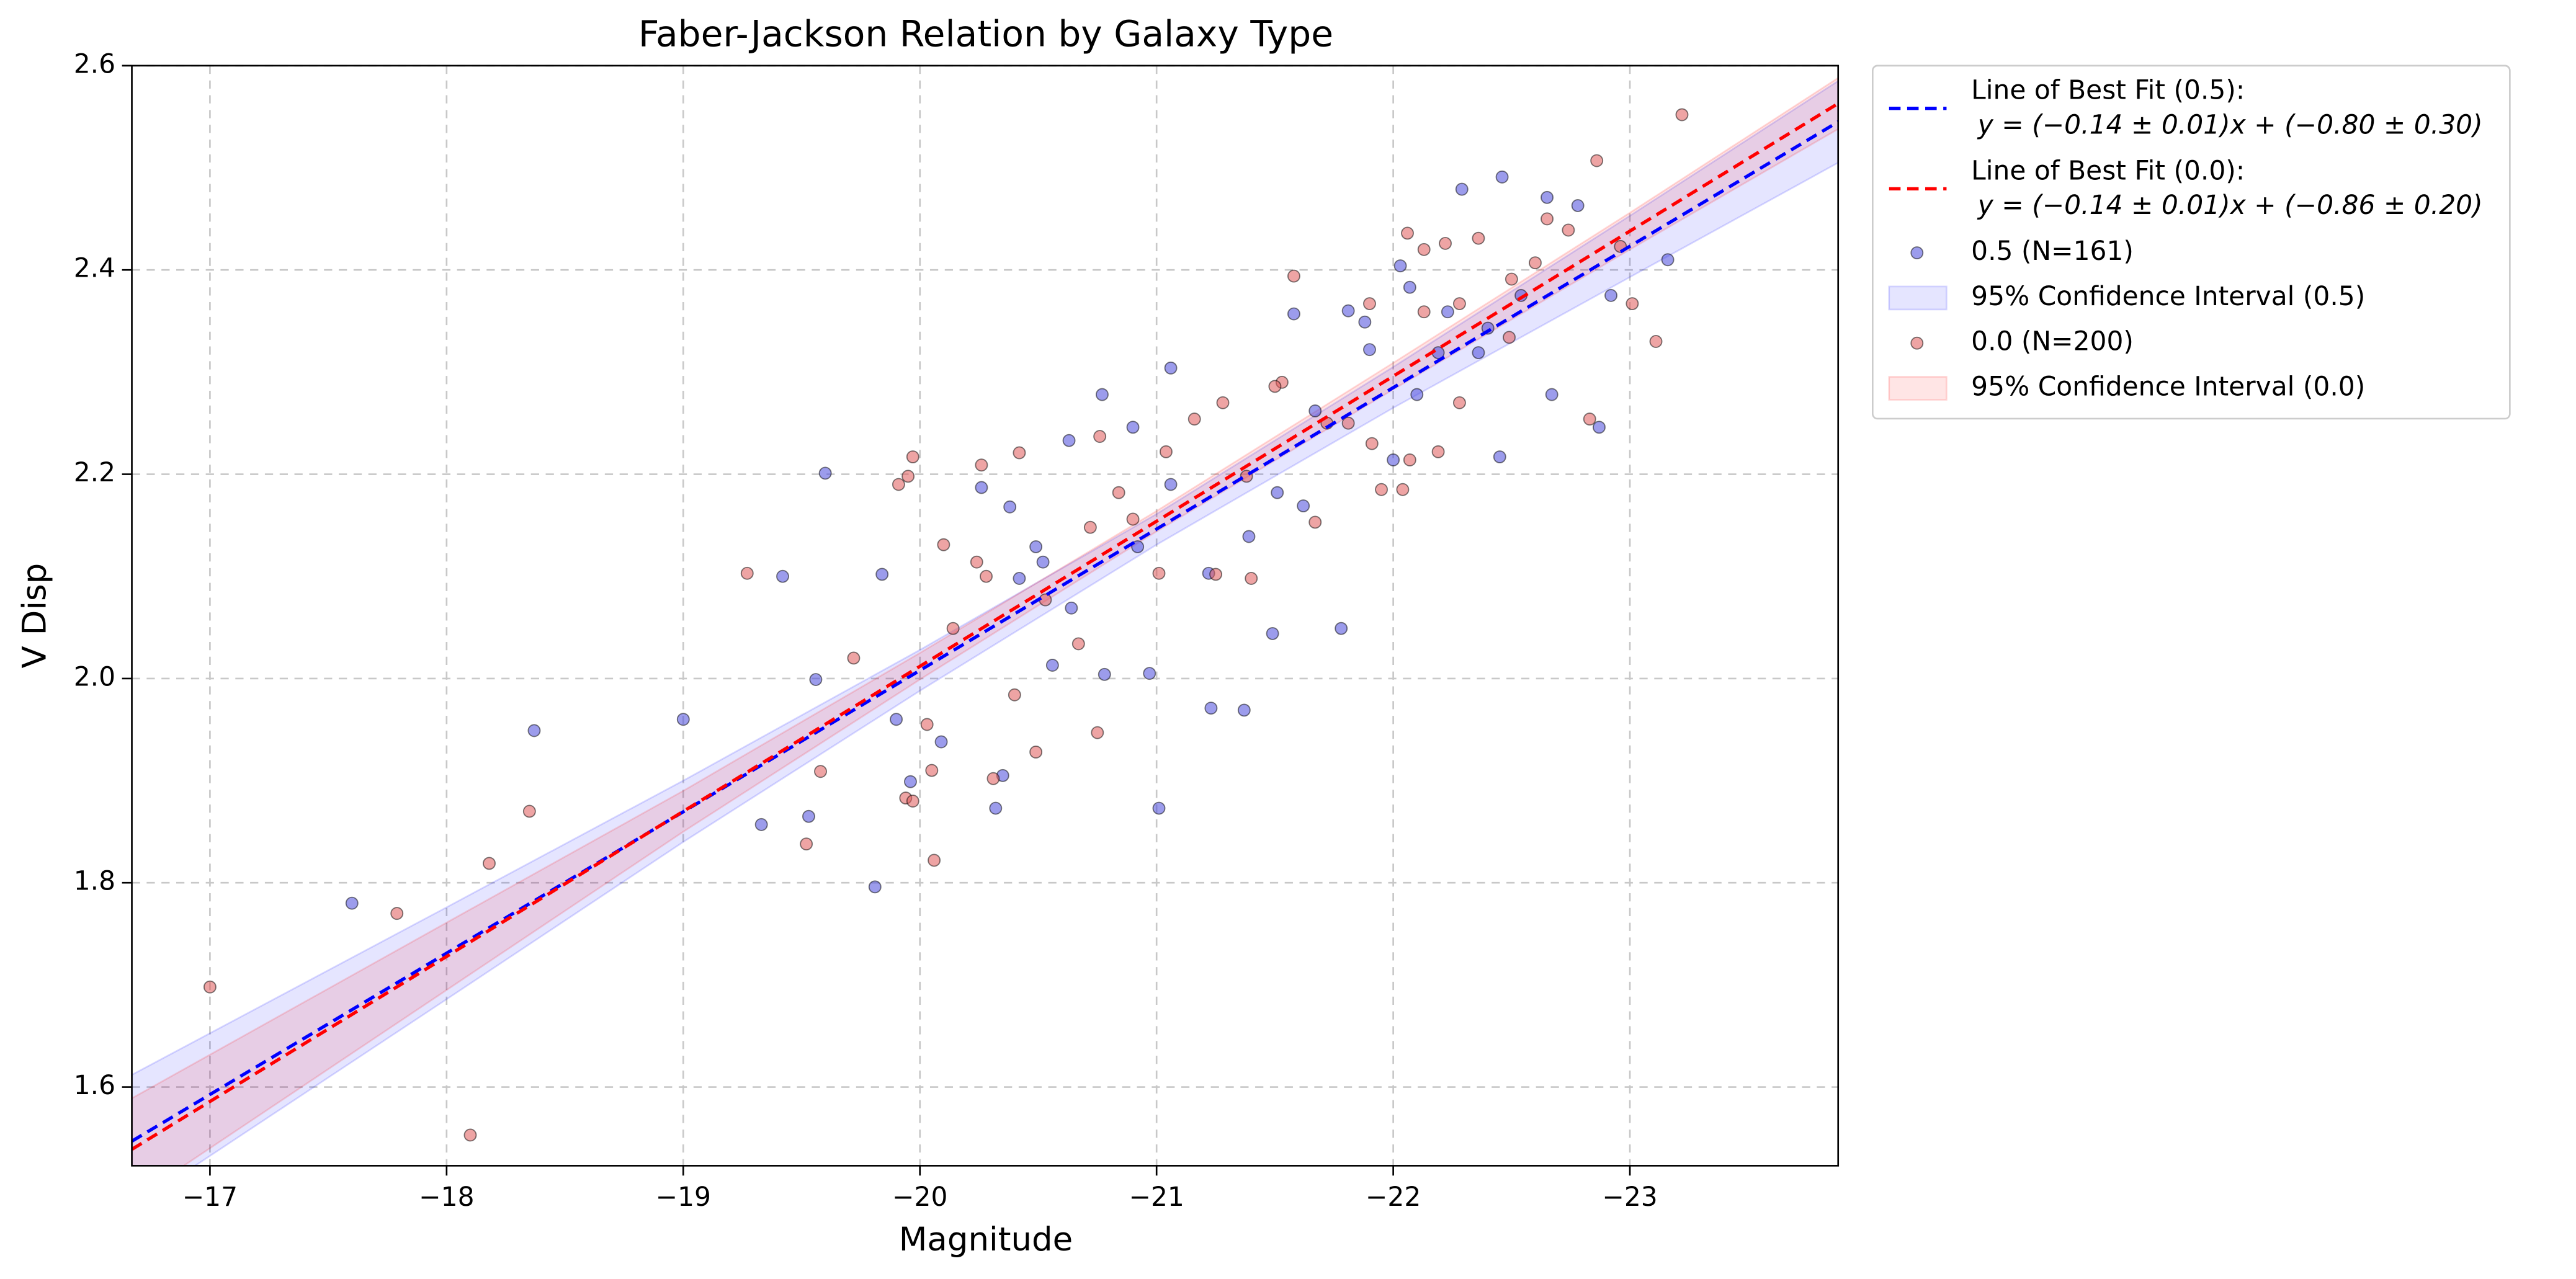 The width and height of the screenshot is (2576, 1279). What do you see at coordinates (2230, 205) in the screenshot?
I see `legend-equation: y = (−0.14 ± 0.01)x + (−0.86 ± 0.20)` at bounding box center [2230, 205].